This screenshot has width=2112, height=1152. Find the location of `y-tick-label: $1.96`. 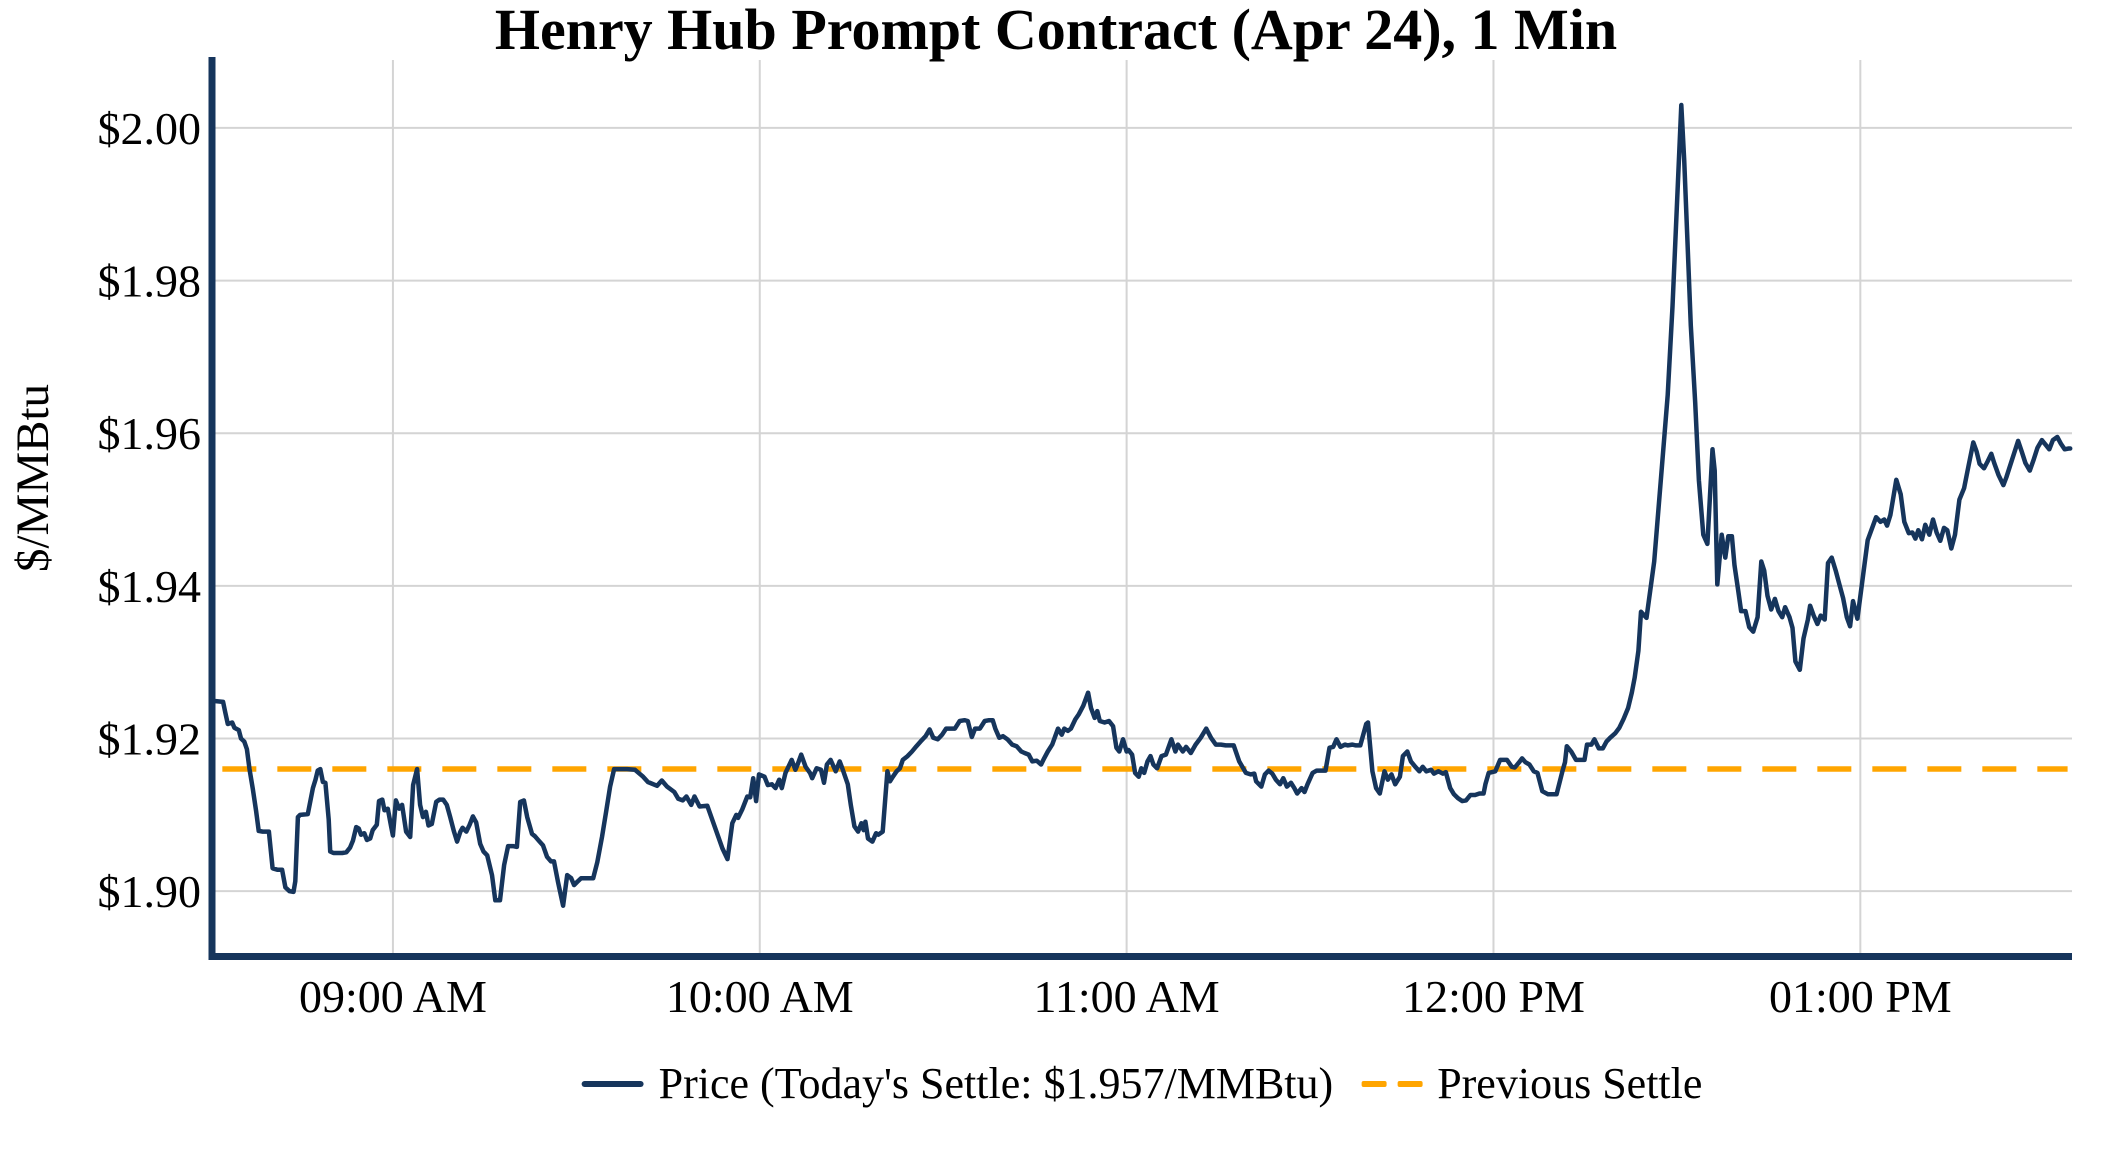

y-tick-label: $1.96 is located at coordinates (150, 433).